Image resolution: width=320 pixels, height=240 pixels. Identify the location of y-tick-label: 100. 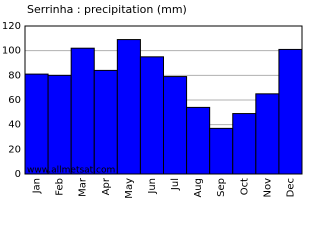
(11, 51).